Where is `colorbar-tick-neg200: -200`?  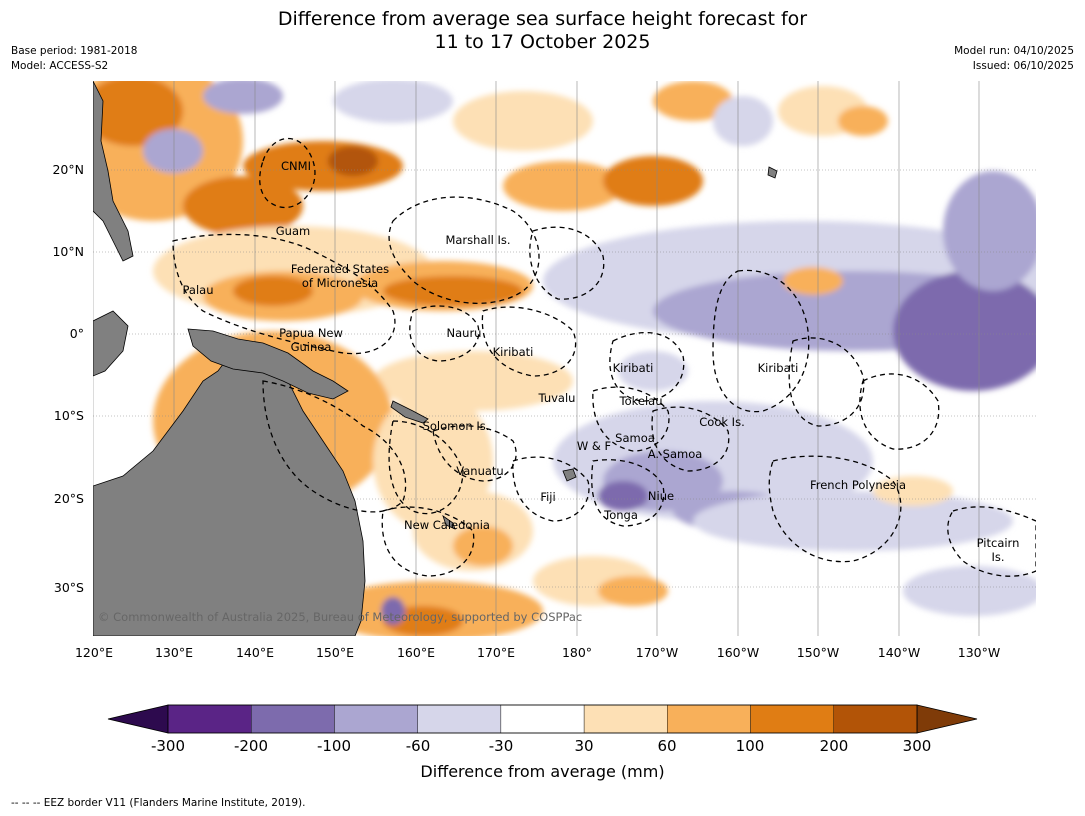 colorbar-tick-neg200: -200 is located at coordinates (251, 746).